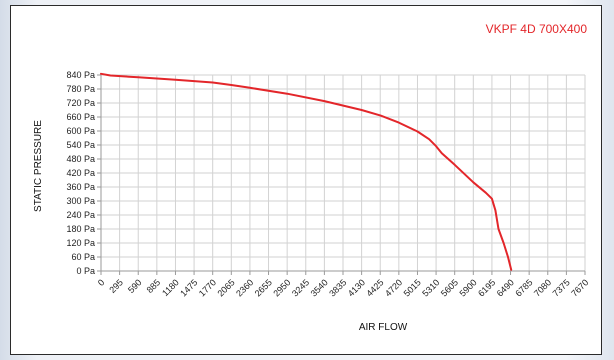 The image size is (614, 360). I want to click on x-tick-label: 5605, so click(449, 287).